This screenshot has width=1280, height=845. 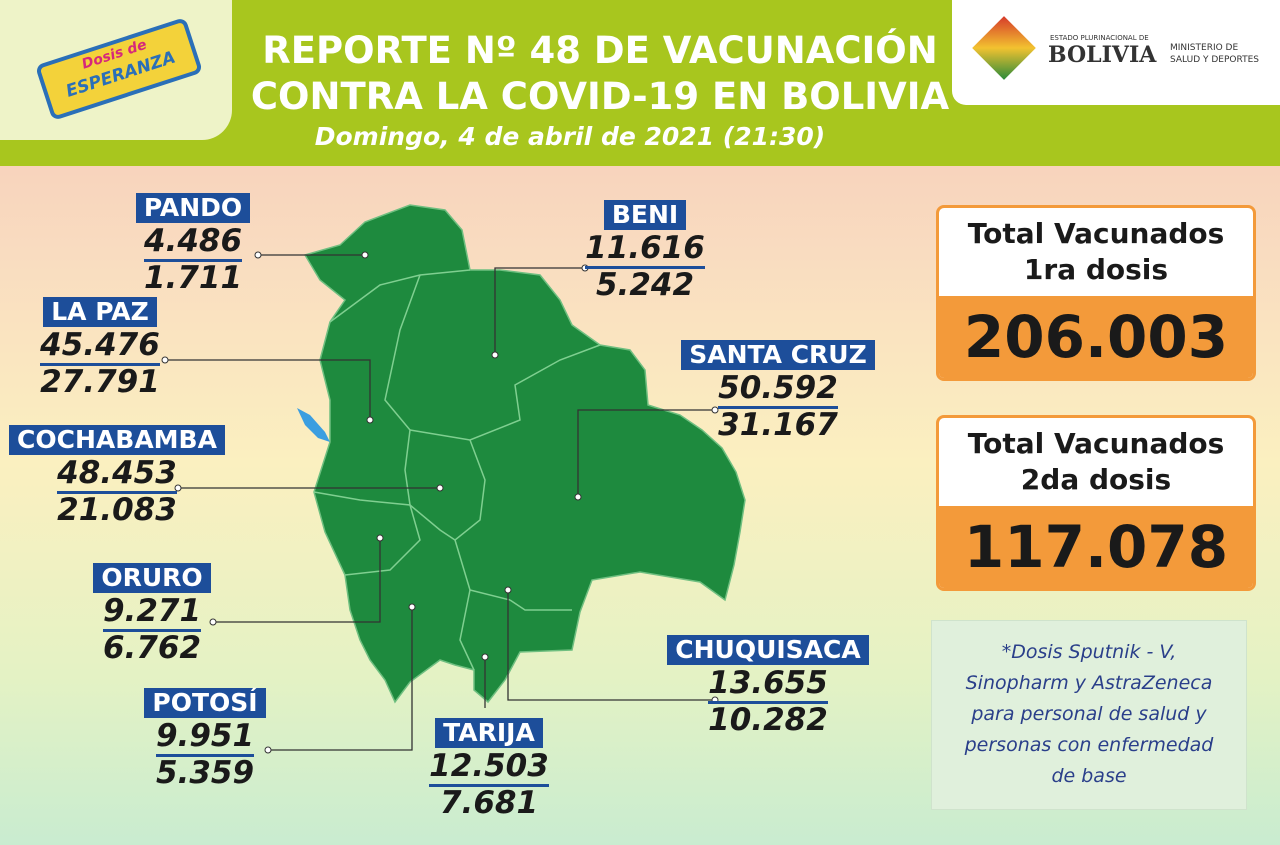 I want to click on department: LA PAZ 45.476 27.791, so click(x=115, y=349).